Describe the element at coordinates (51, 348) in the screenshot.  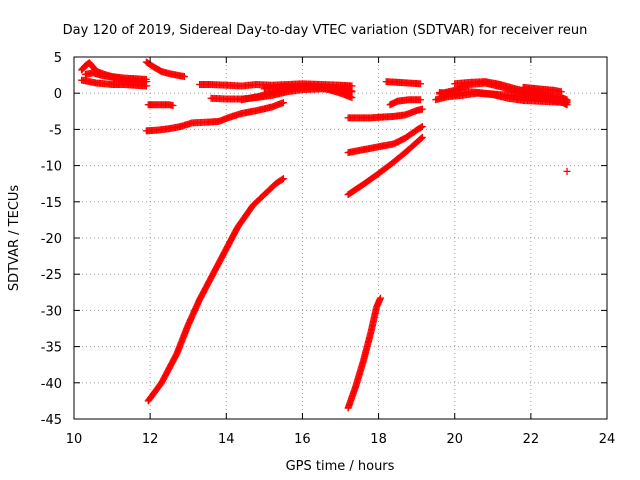
I see `y-tick-label: -35` at that location.